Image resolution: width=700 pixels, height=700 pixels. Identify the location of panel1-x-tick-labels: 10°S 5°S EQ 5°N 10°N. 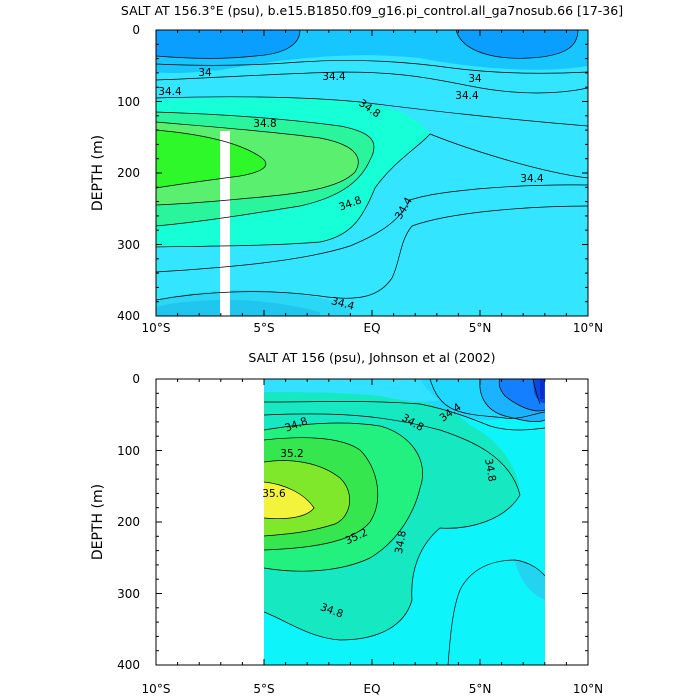
(373, 328).